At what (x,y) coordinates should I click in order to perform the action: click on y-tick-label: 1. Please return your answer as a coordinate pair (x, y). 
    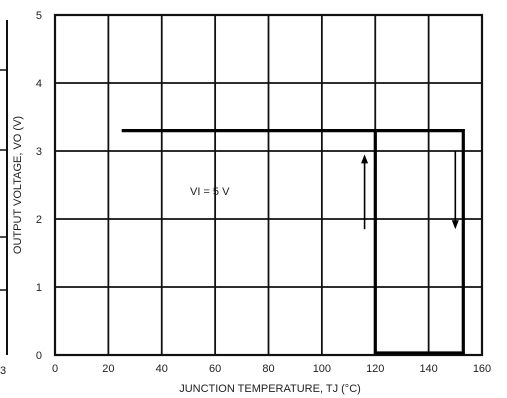
    Looking at the image, I should click on (39, 288).